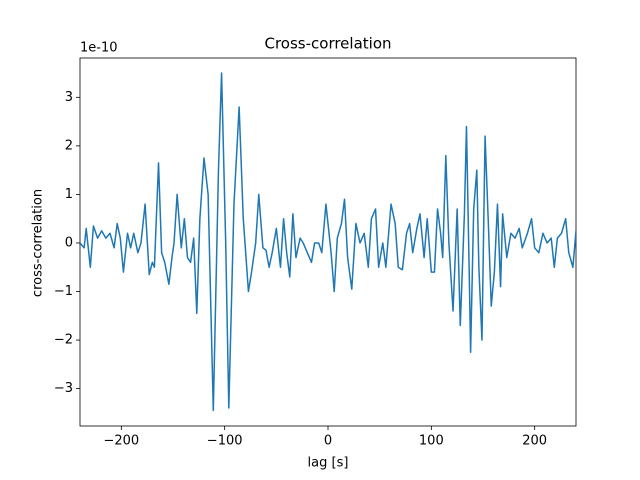  I want to click on y-offset-label: 1e-10, so click(99, 48).